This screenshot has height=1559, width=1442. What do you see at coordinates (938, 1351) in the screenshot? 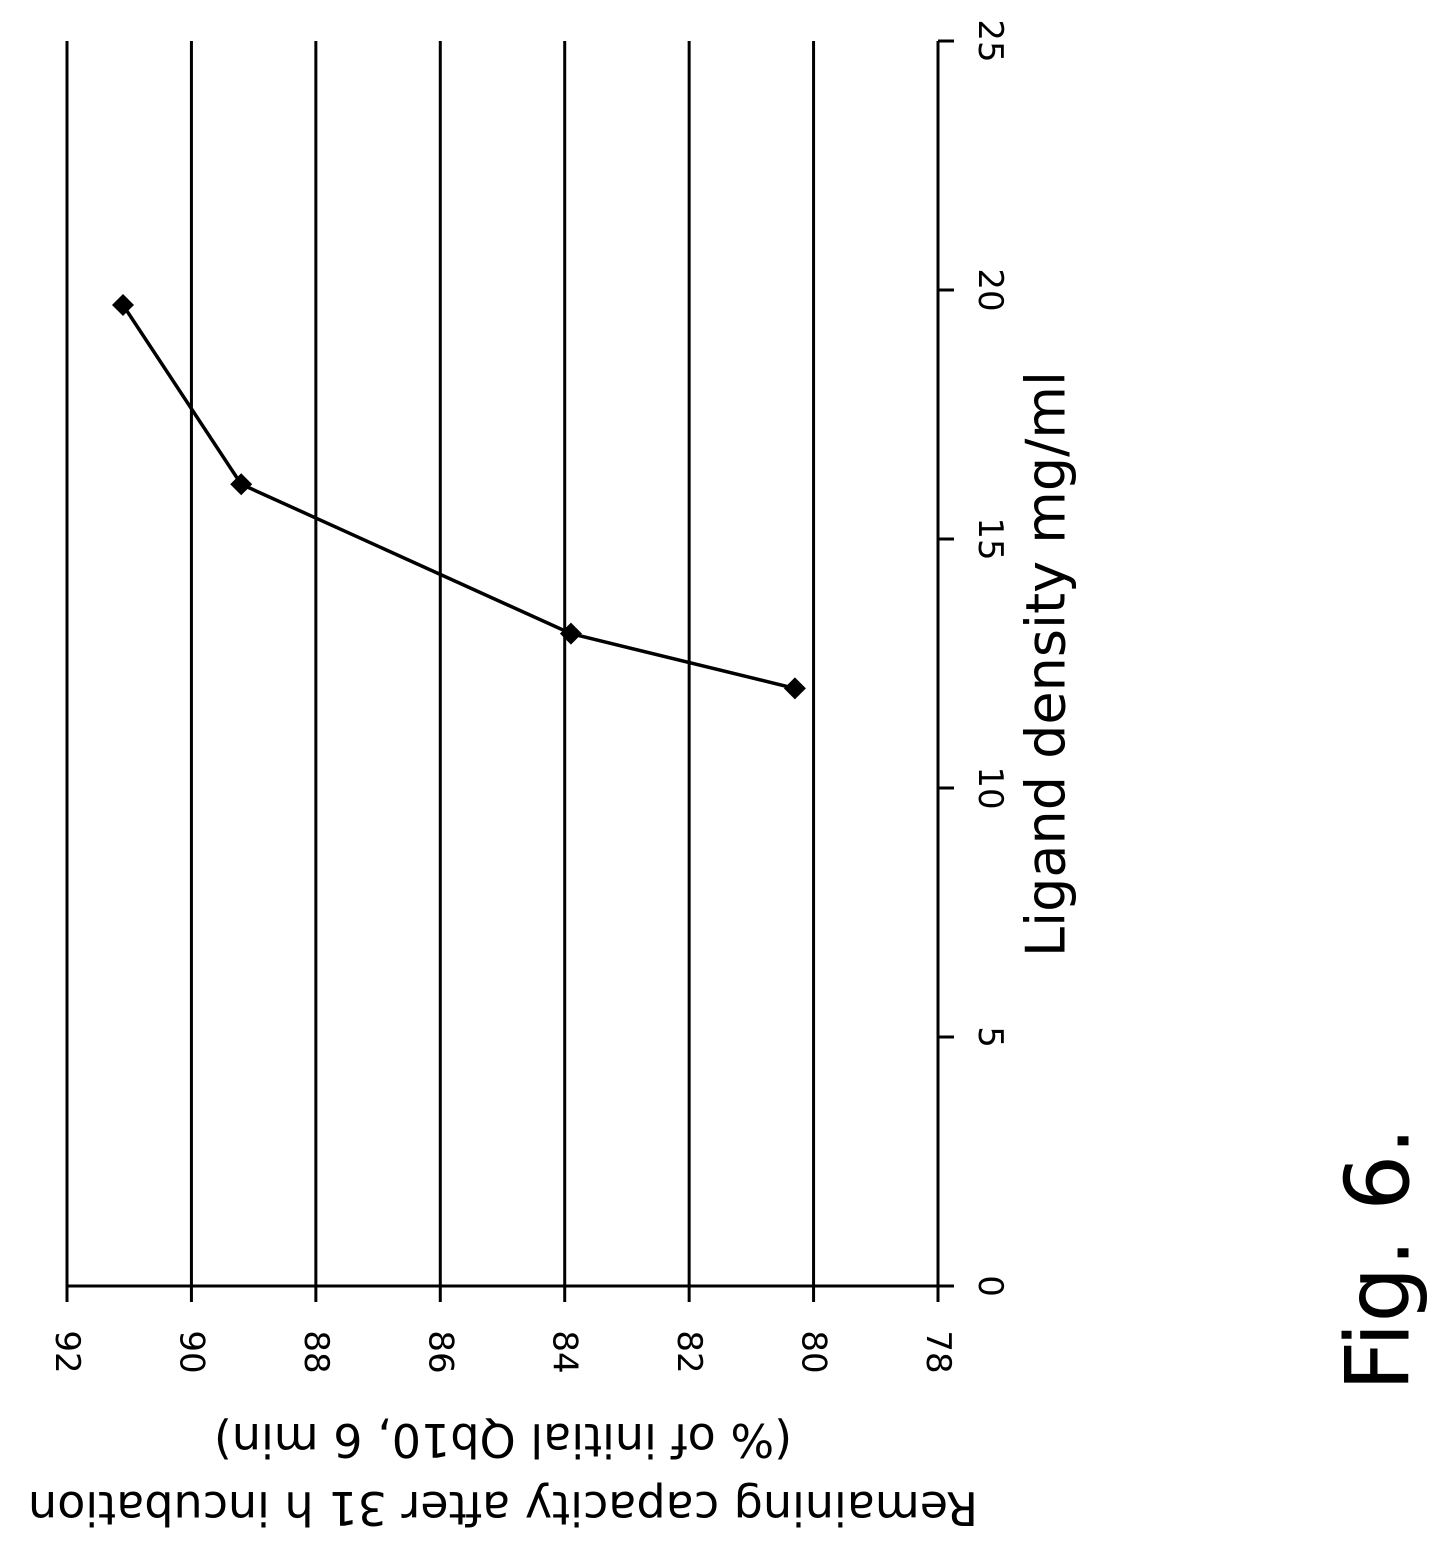
I see `y-tick-label: 78` at bounding box center [938, 1351].